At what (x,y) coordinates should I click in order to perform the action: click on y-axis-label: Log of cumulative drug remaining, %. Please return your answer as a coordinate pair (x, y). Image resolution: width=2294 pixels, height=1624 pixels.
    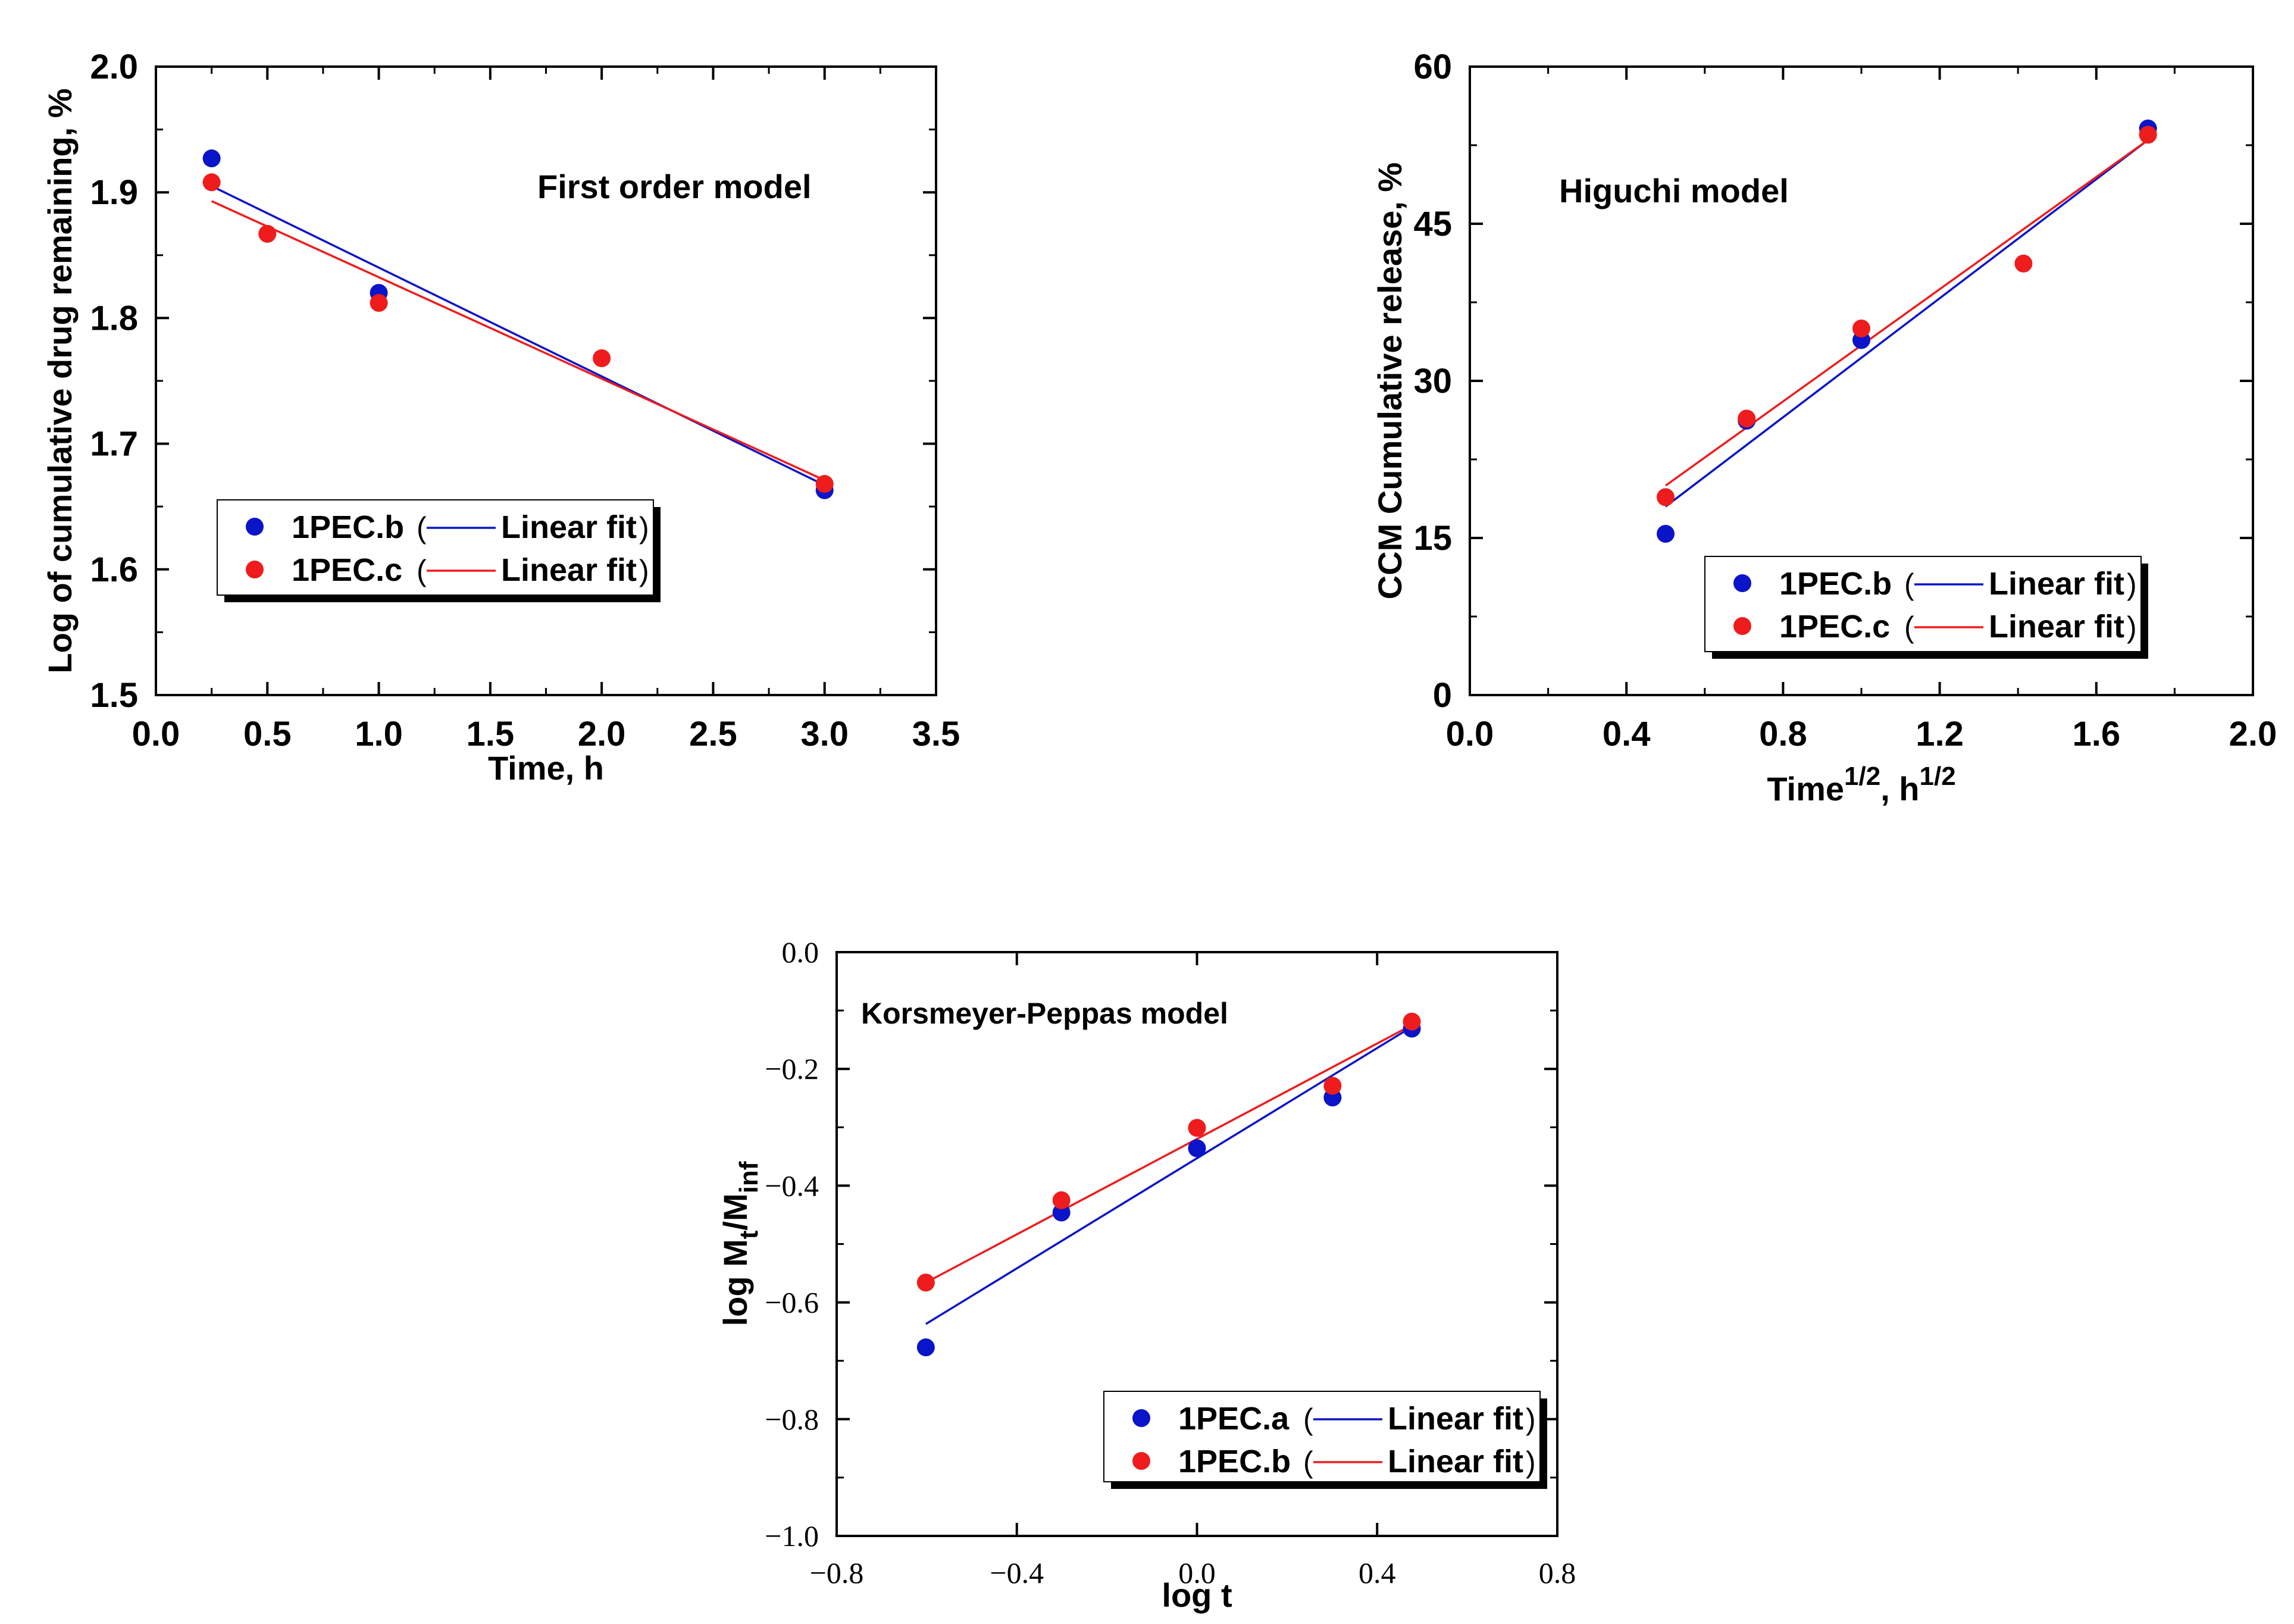
    Looking at the image, I should click on (60, 380).